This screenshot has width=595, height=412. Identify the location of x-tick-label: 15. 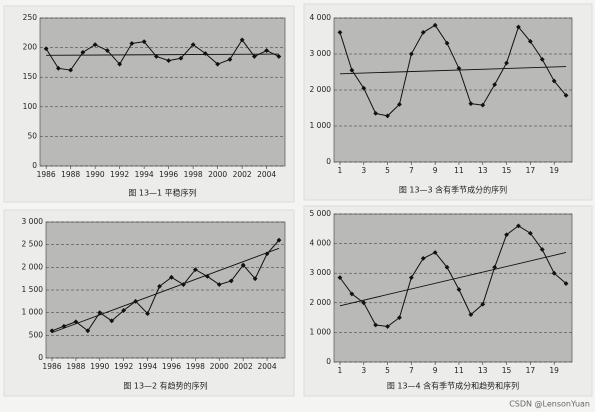
(507, 170).